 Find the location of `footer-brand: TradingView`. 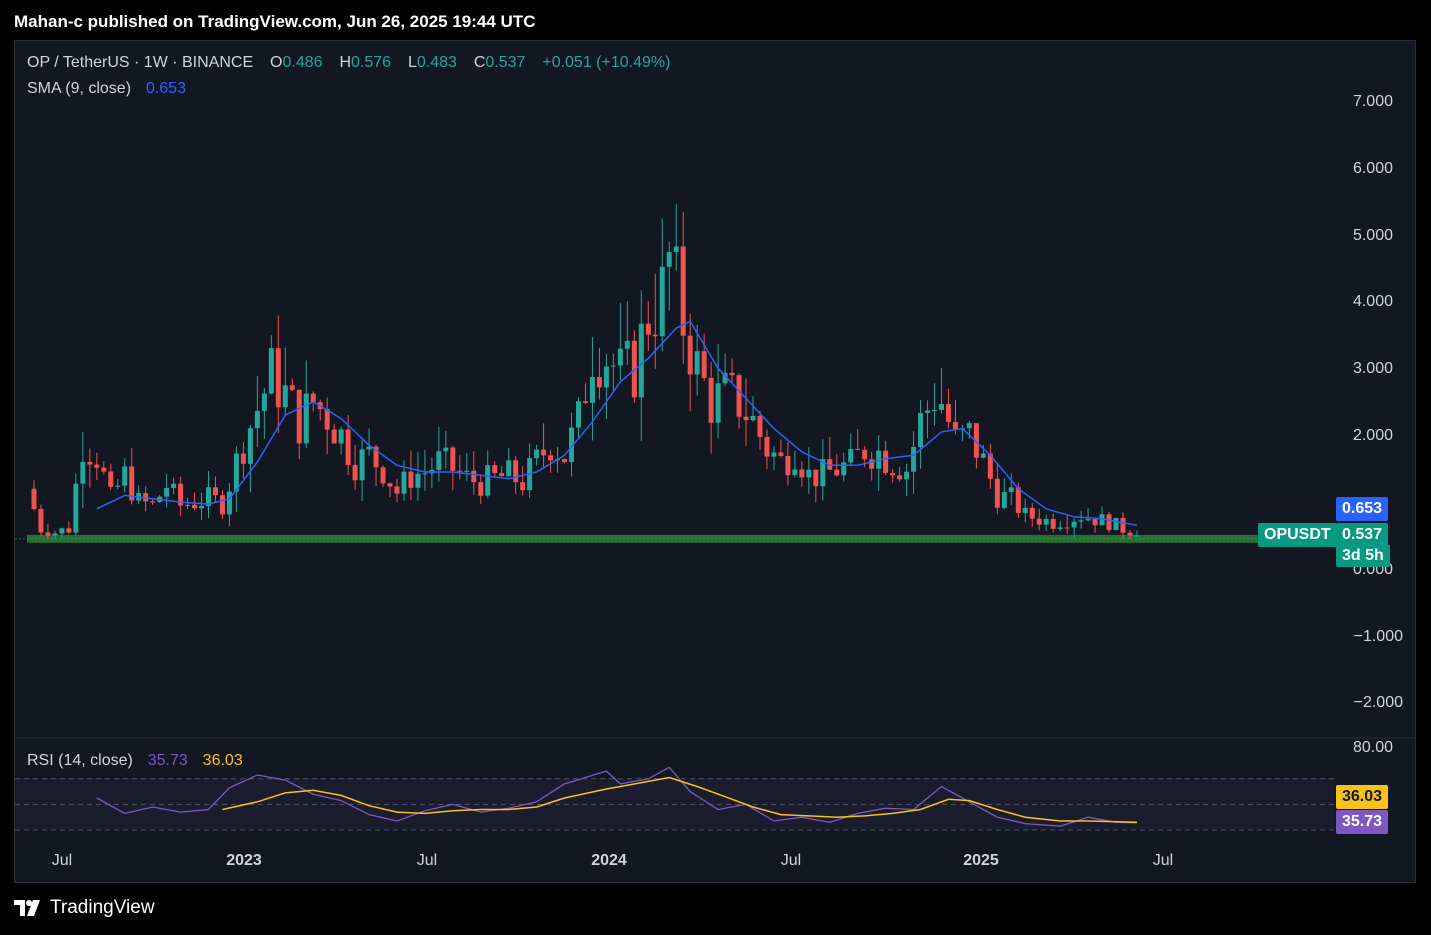

footer-brand: TradingView is located at coordinates (84, 908).